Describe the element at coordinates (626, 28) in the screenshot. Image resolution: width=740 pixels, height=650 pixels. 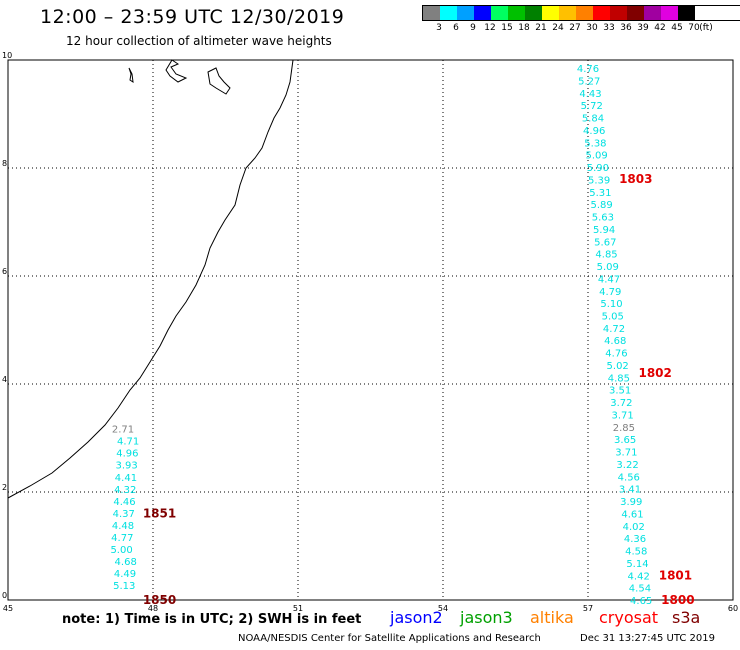
I see `legend-label-36: 36` at that location.